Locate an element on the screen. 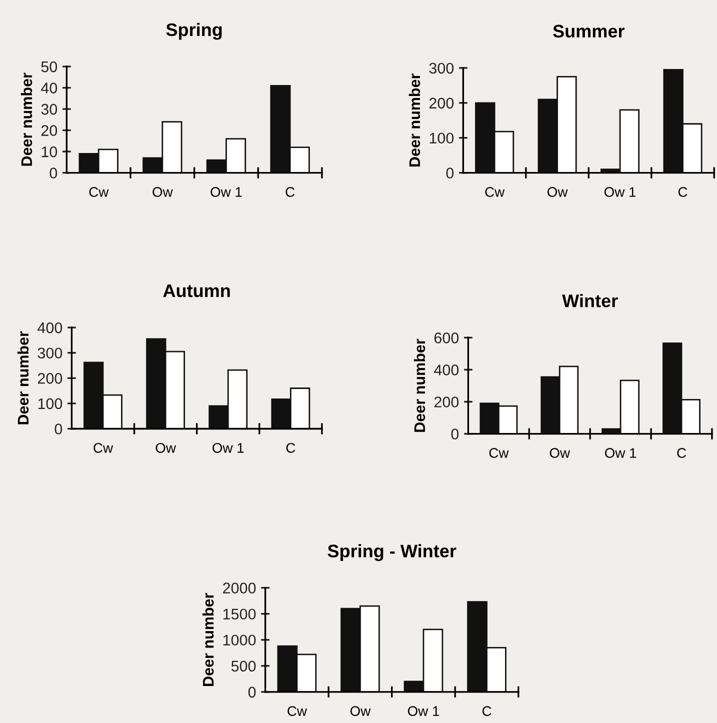 This screenshot has width=717, height=723. chart-title: Autumn is located at coordinates (196, 291).